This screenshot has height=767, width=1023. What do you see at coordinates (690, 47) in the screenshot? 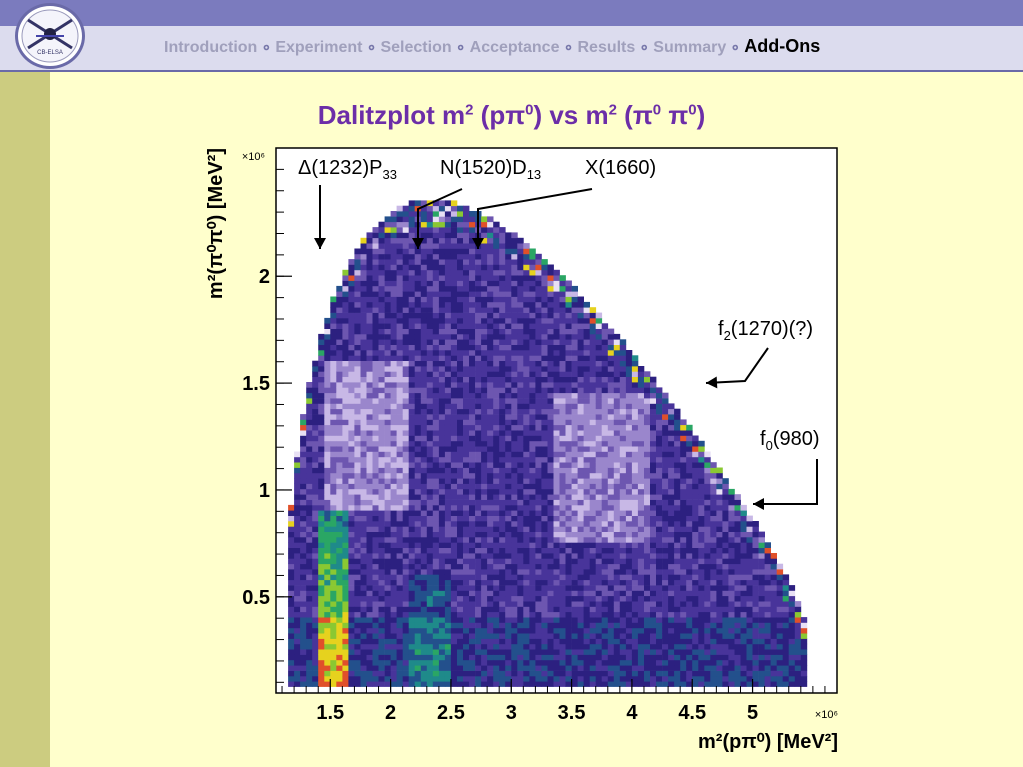
I see `nav-item-summary: Summary` at bounding box center [690, 47].